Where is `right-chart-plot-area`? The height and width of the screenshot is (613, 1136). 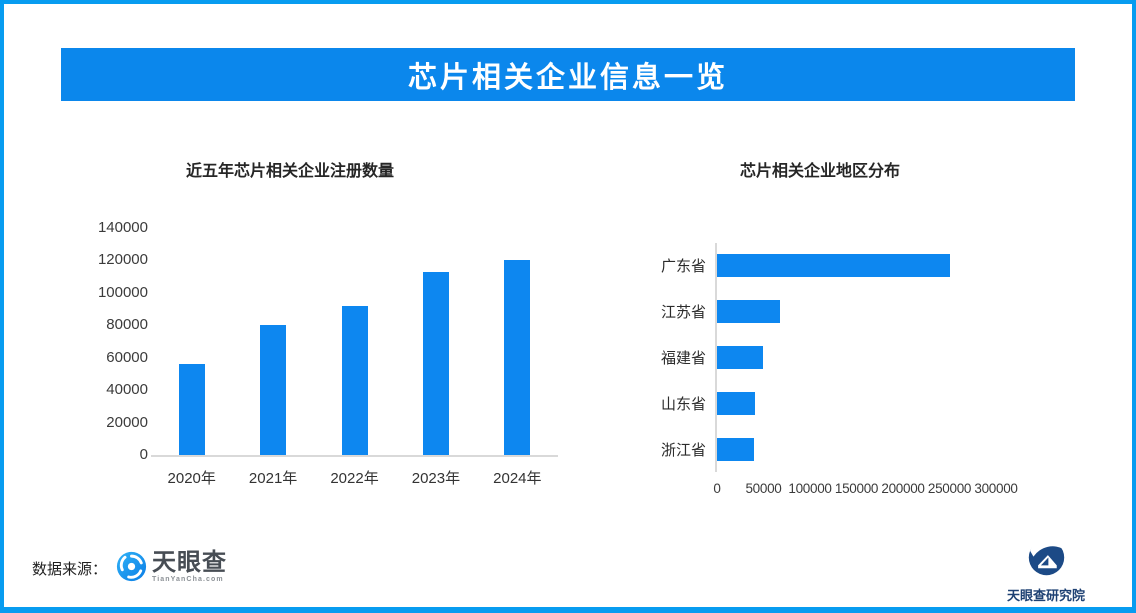 right-chart-plot-area is located at coordinates (857, 357).